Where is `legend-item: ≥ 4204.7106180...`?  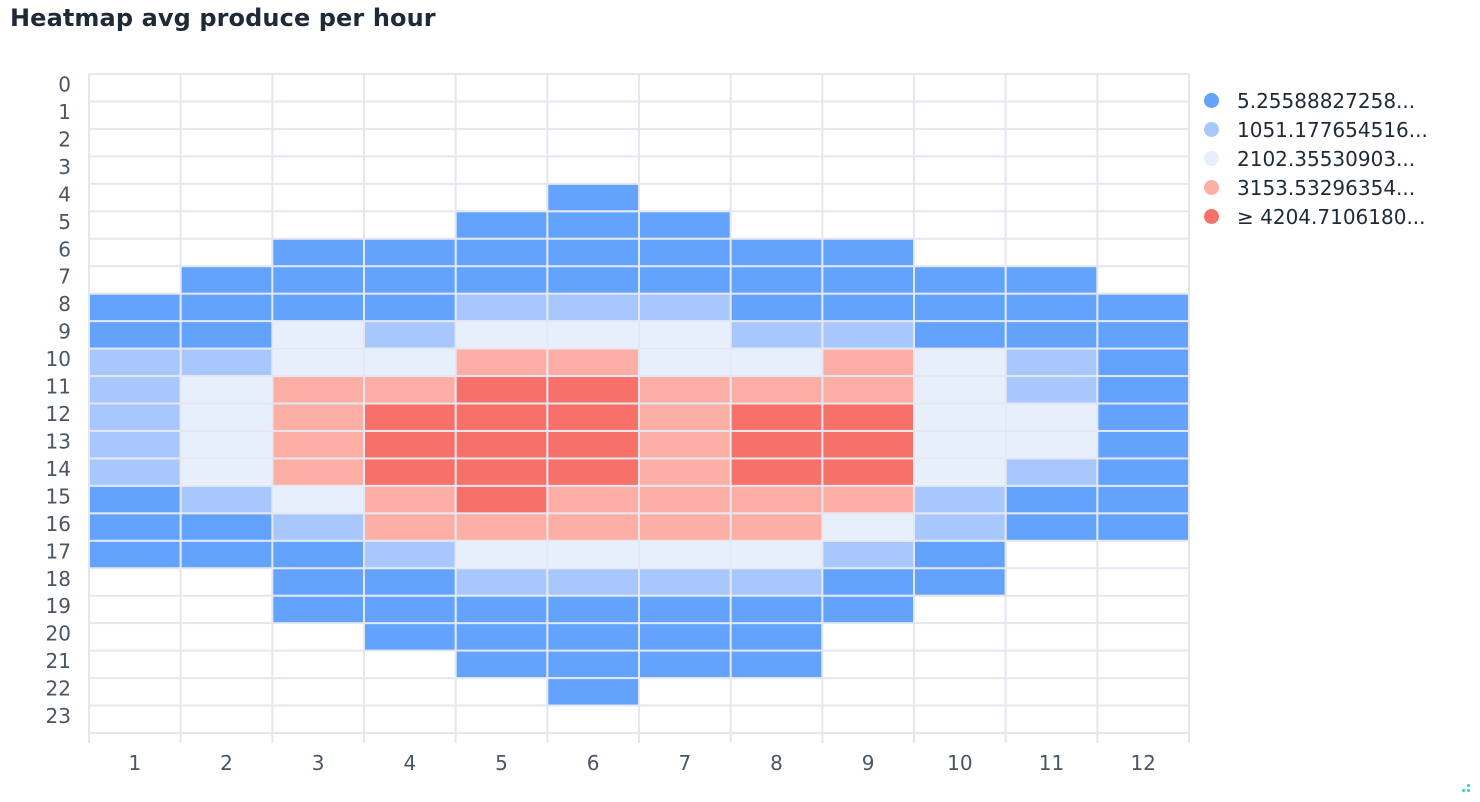
legend-item: ≥ 4204.7106180... is located at coordinates (1339, 216).